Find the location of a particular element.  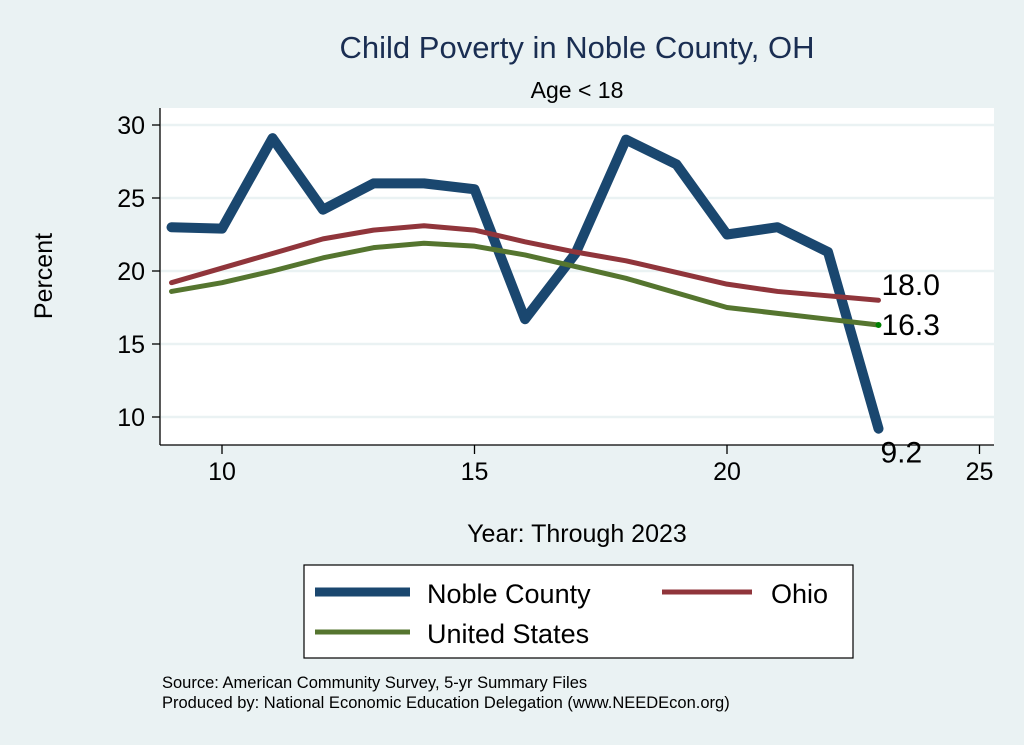

chart-subtitle: Age < 18 is located at coordinates (577, 90).